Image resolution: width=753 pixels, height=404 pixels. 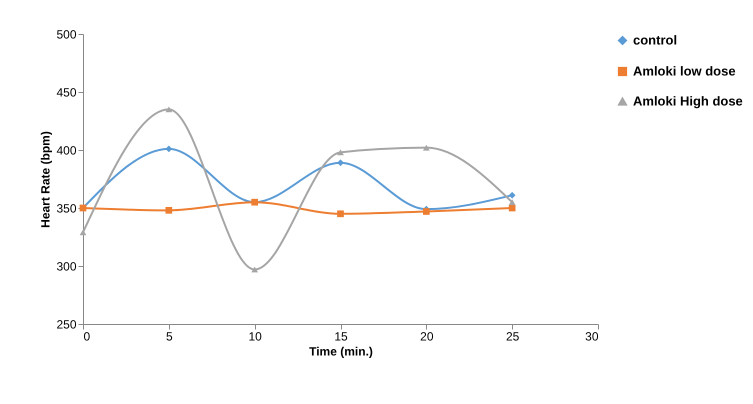 I want to click on x-tick-label: 10, so click(x=255, y=337).